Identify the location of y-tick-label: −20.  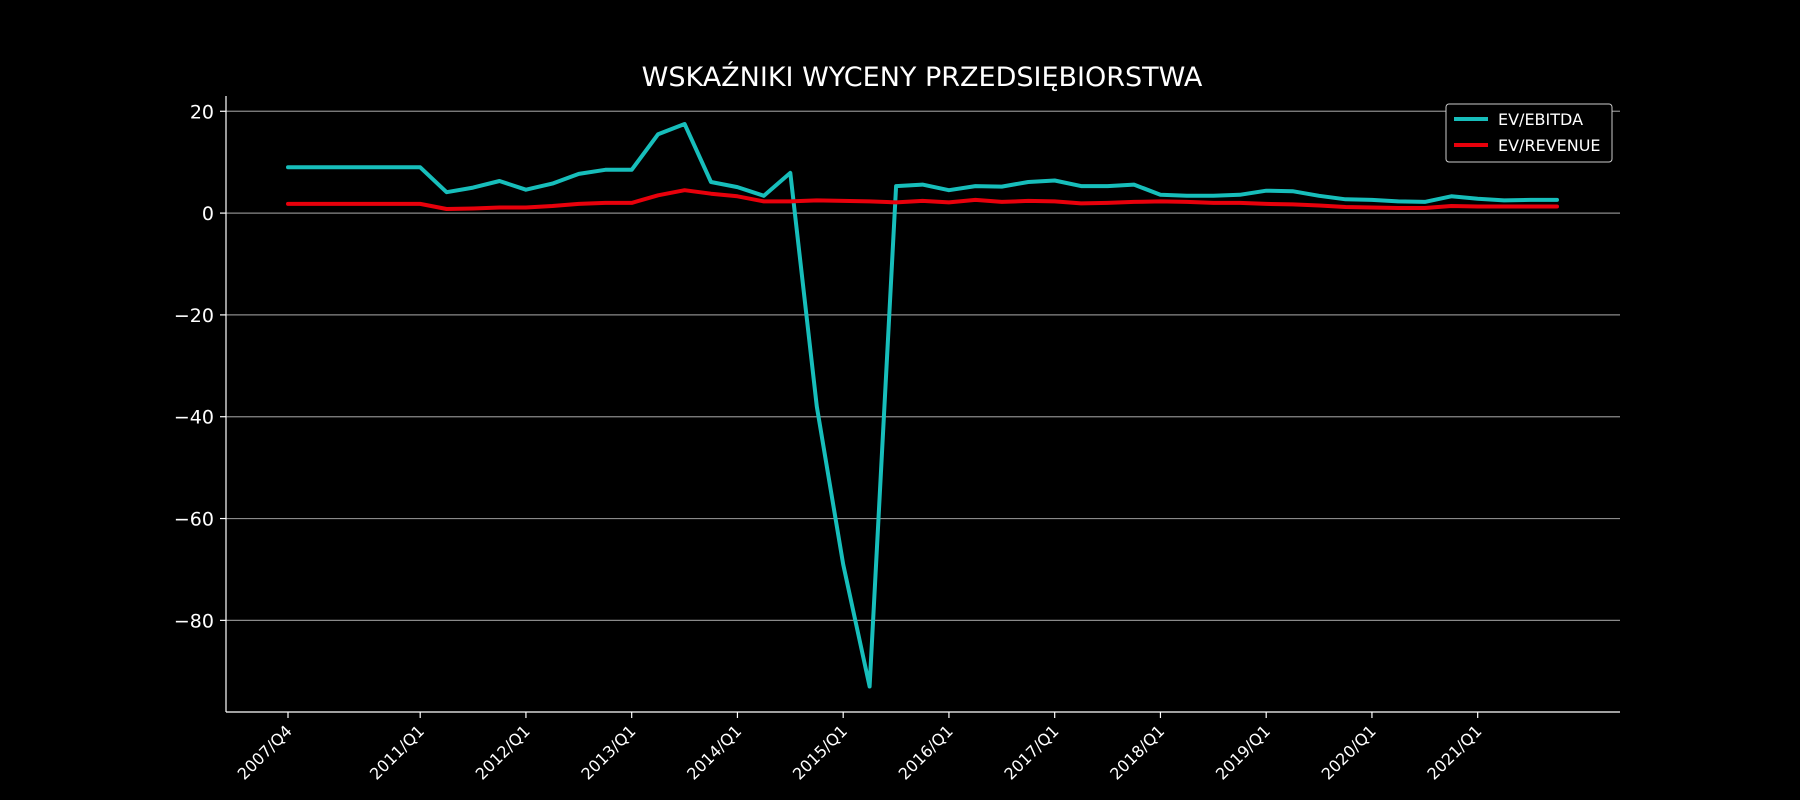
(194, 316).